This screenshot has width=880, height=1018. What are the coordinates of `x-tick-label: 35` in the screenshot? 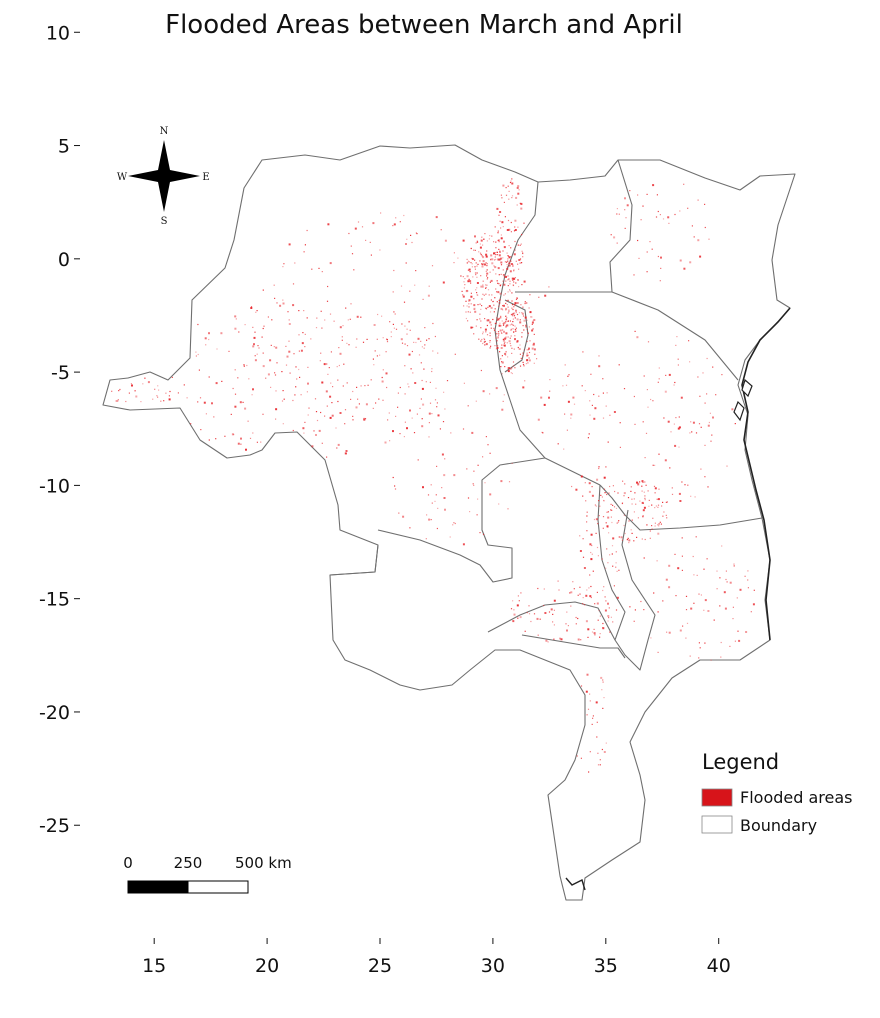 It's located at (606, 966).